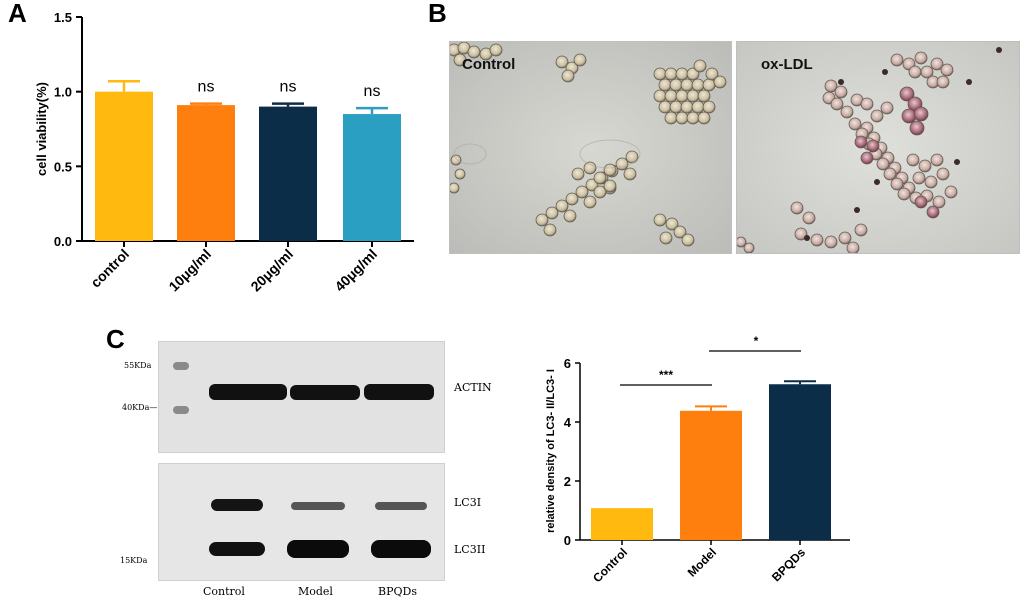 The height and width of the screenshot is (600, 1020). What do you see at coordinates (63, 241) in the screenshot?
I see `y-tick-label: 0.0` at bounding box center [63, 241].